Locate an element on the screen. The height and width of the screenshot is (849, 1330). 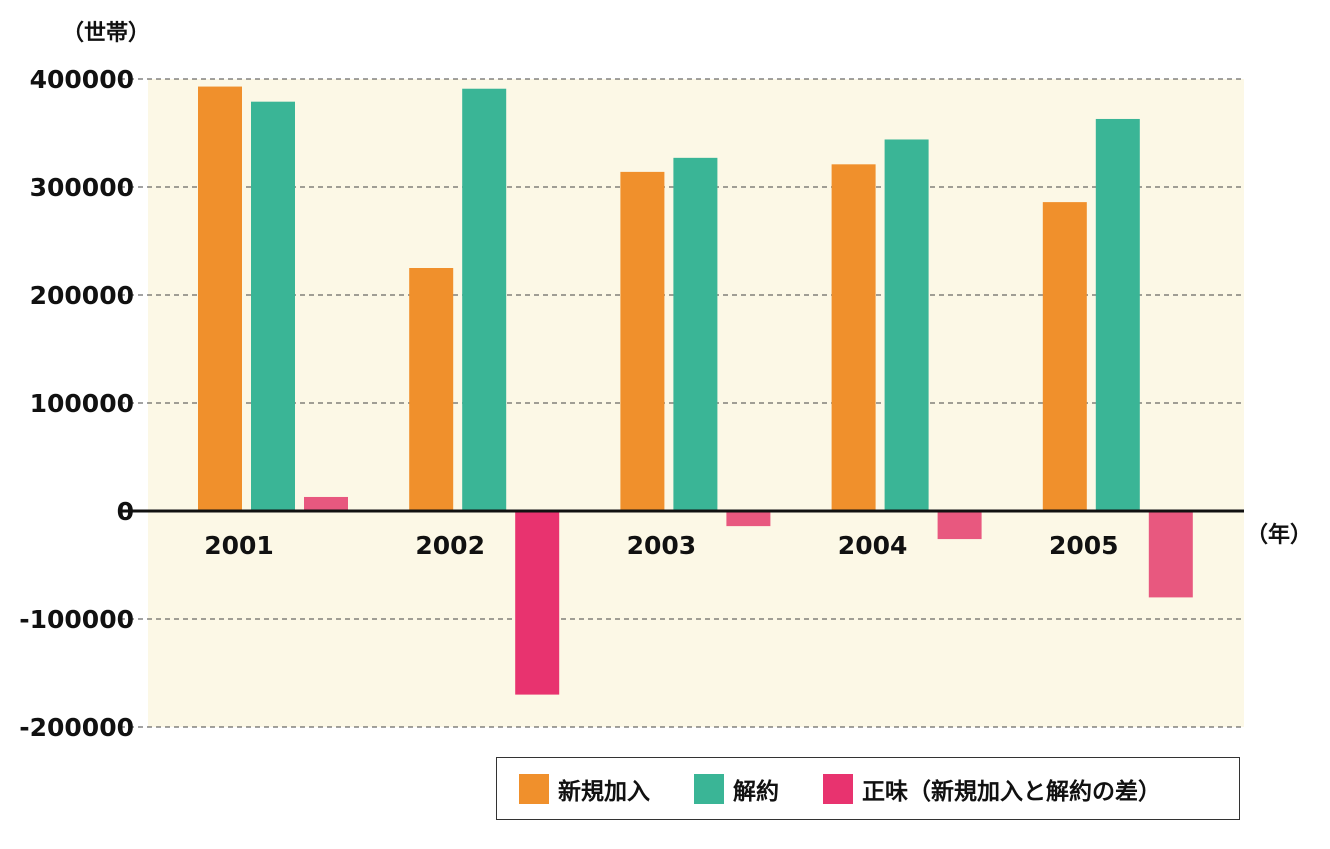
x-tick-label-2004: 2004 is located at coordinates (873, 545).